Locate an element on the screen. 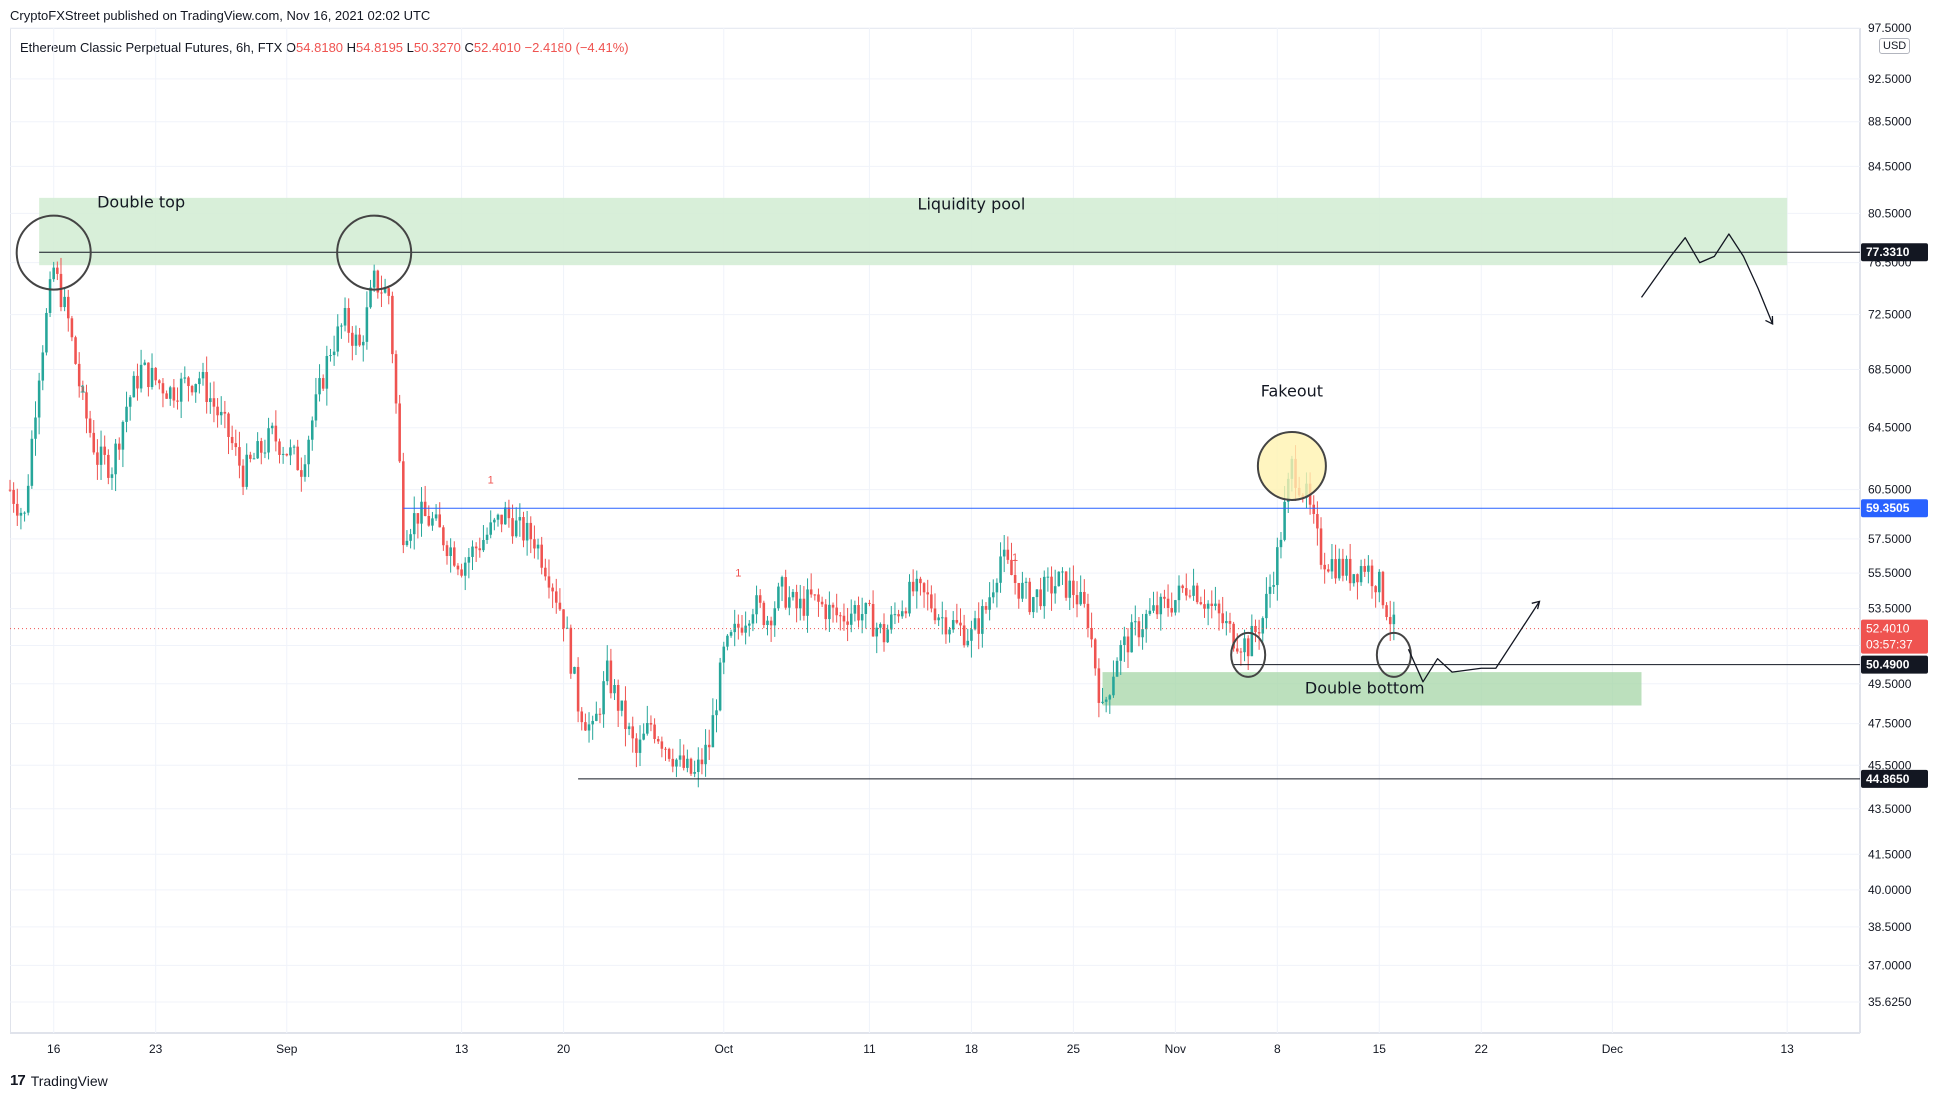 The width and height of the screenshot is (1941, 1103). projection-path-top is located at coordinates (1707, 279).